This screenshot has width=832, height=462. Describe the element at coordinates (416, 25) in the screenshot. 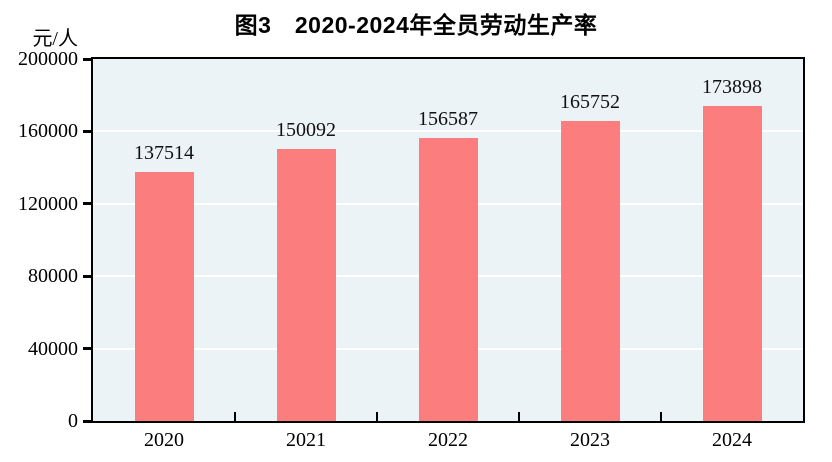

I see `chart-title: 图3 2020-2024年全员劳动生产率` at that location.